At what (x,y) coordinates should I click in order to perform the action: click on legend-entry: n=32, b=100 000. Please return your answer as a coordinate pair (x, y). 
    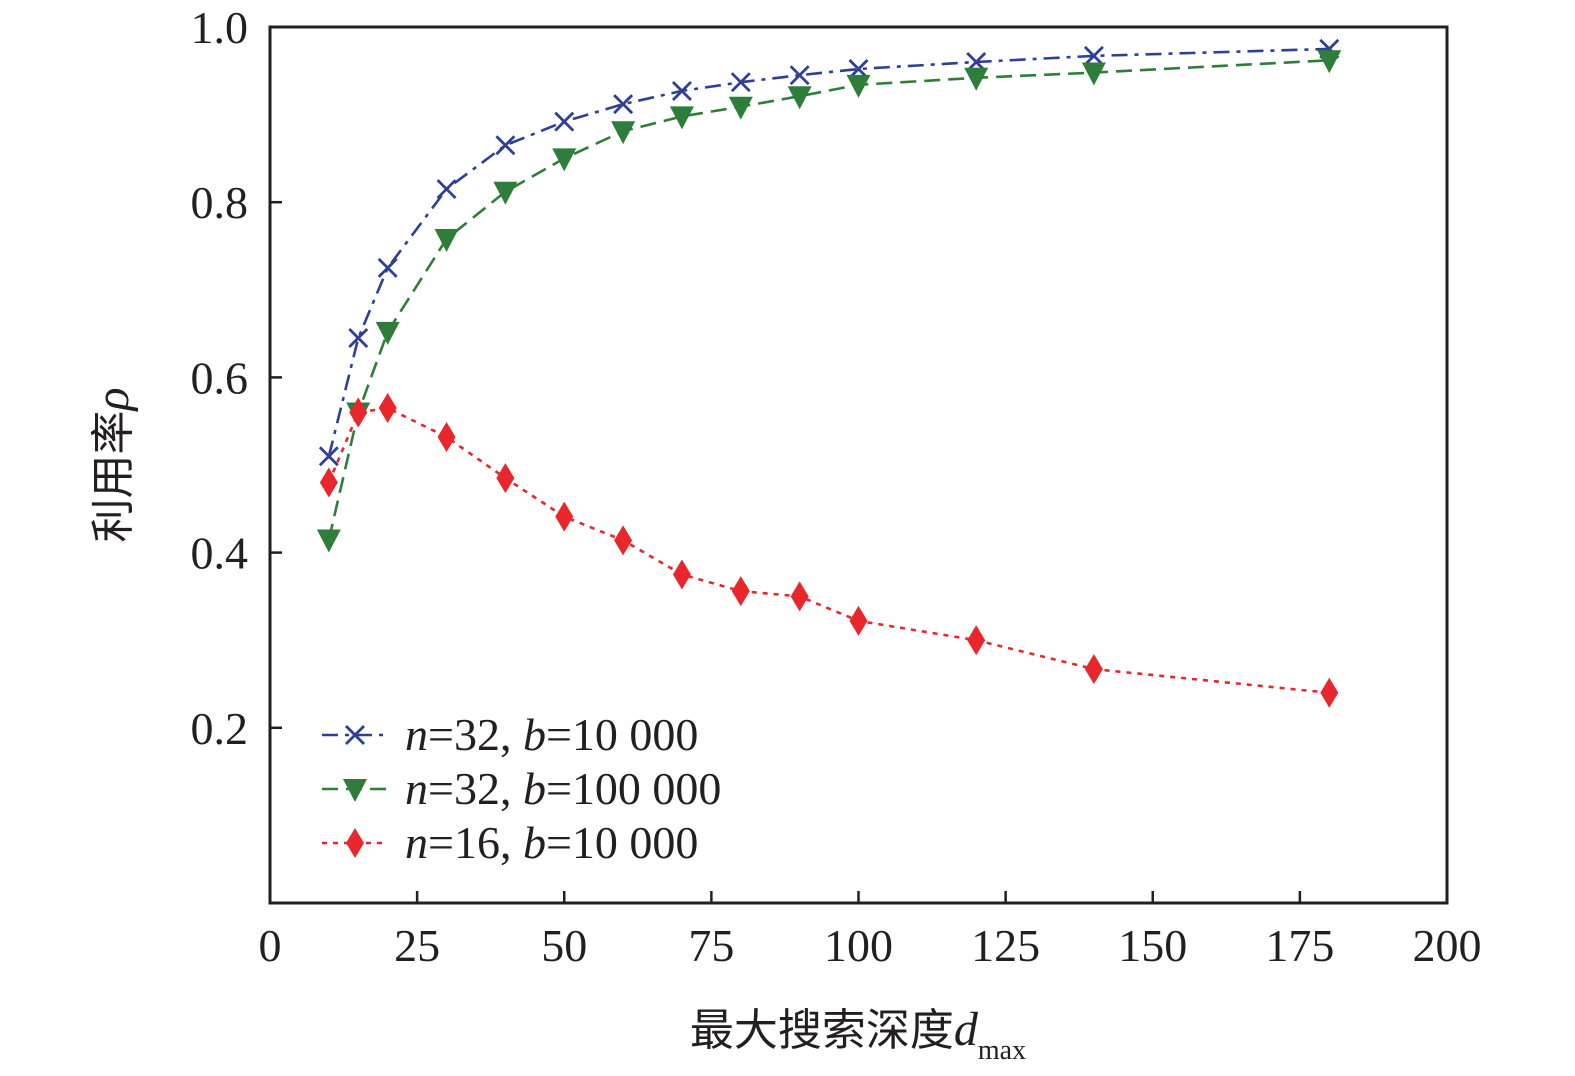
    Looking at the image, I should click on (521, 788).